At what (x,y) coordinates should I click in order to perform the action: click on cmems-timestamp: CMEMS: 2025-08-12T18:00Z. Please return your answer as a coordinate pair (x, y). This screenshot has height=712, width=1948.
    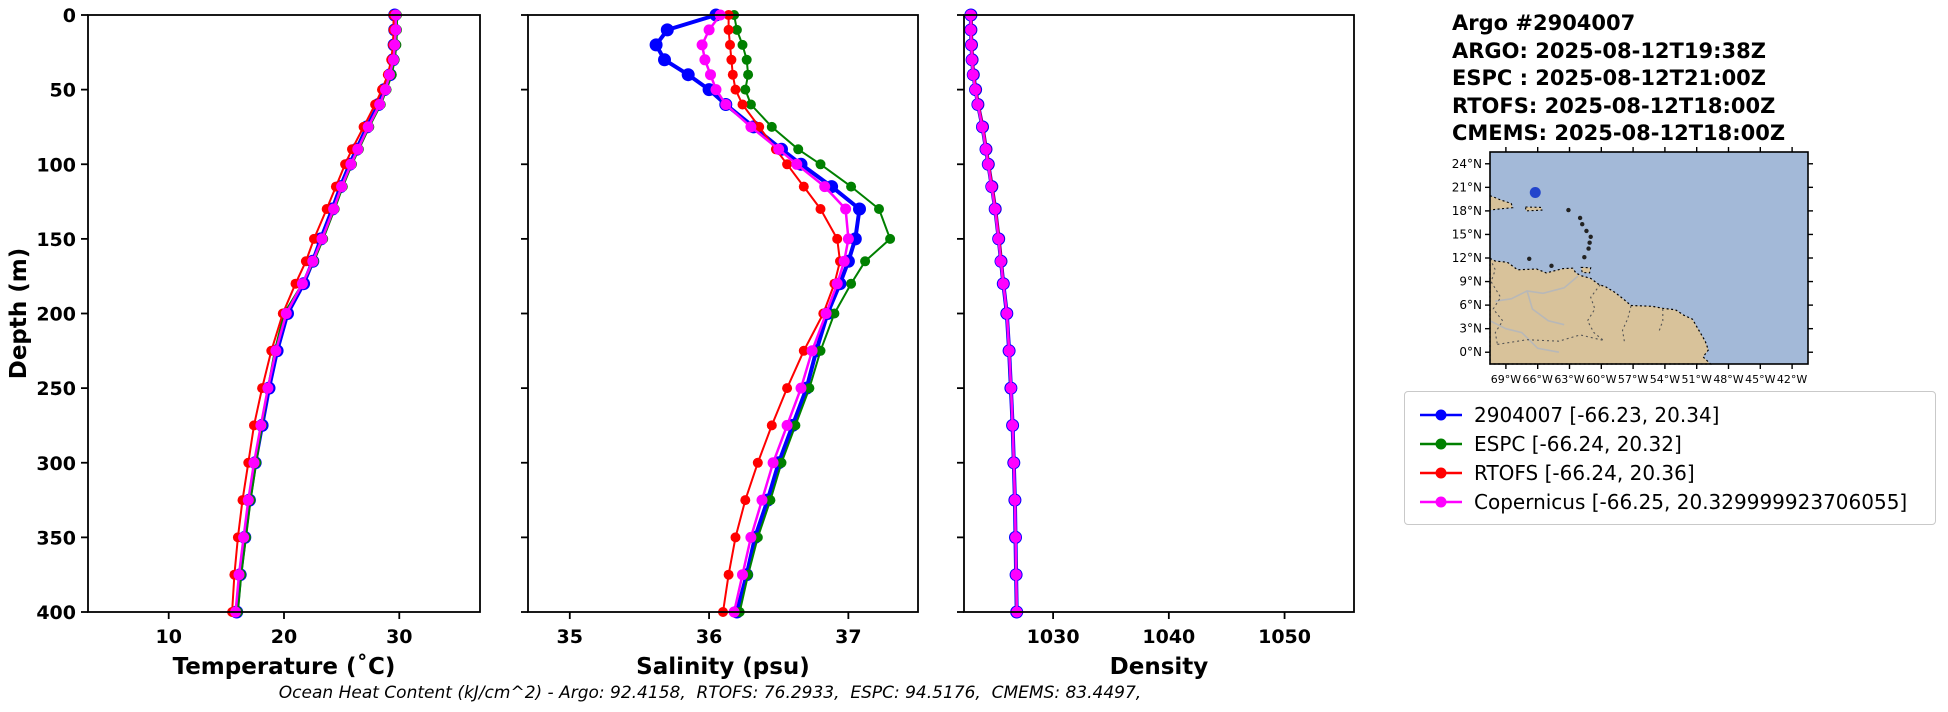
    Looking at the image, I should click on (1619, 133).